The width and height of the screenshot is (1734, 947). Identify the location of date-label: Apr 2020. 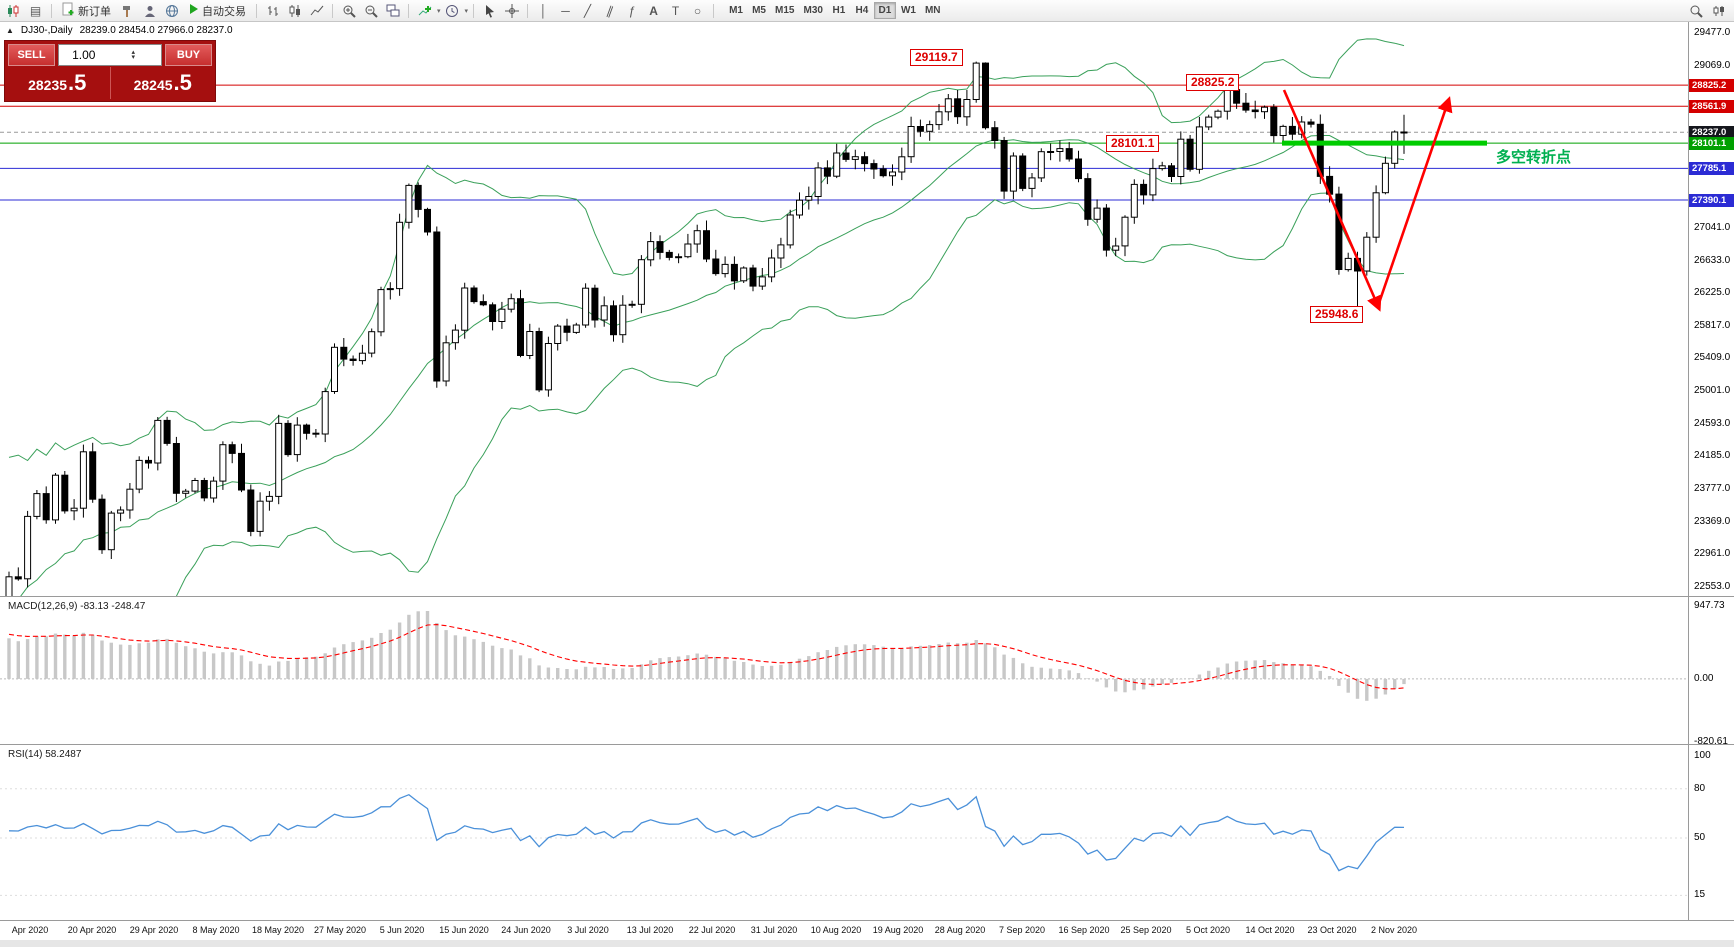
(30, 930).